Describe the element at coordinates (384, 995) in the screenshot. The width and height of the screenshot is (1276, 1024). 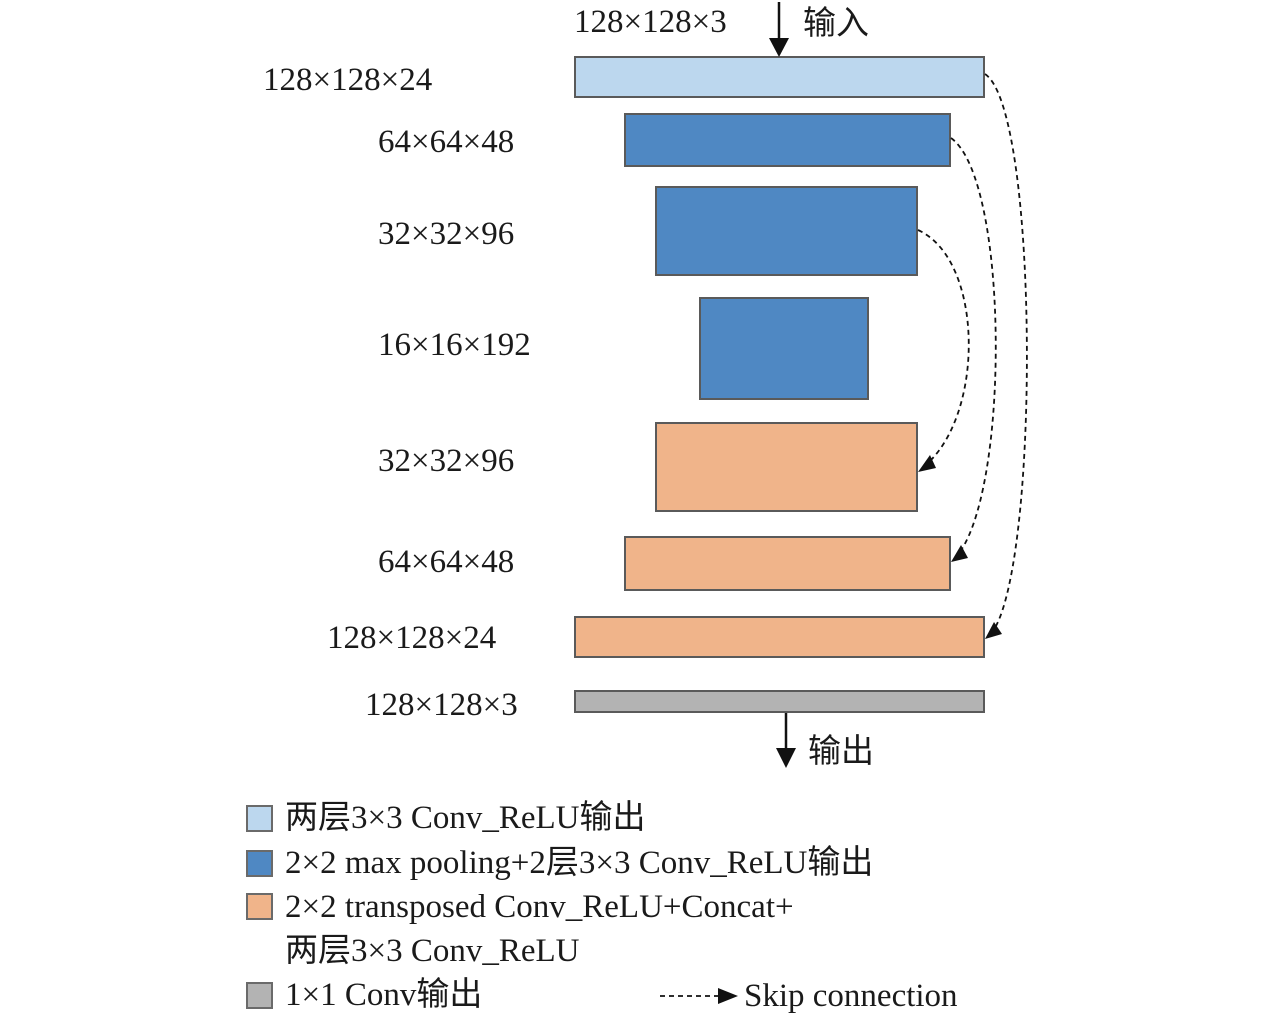
I see `legend-item-conv1x1: 1×1 Conv输出` at that location.